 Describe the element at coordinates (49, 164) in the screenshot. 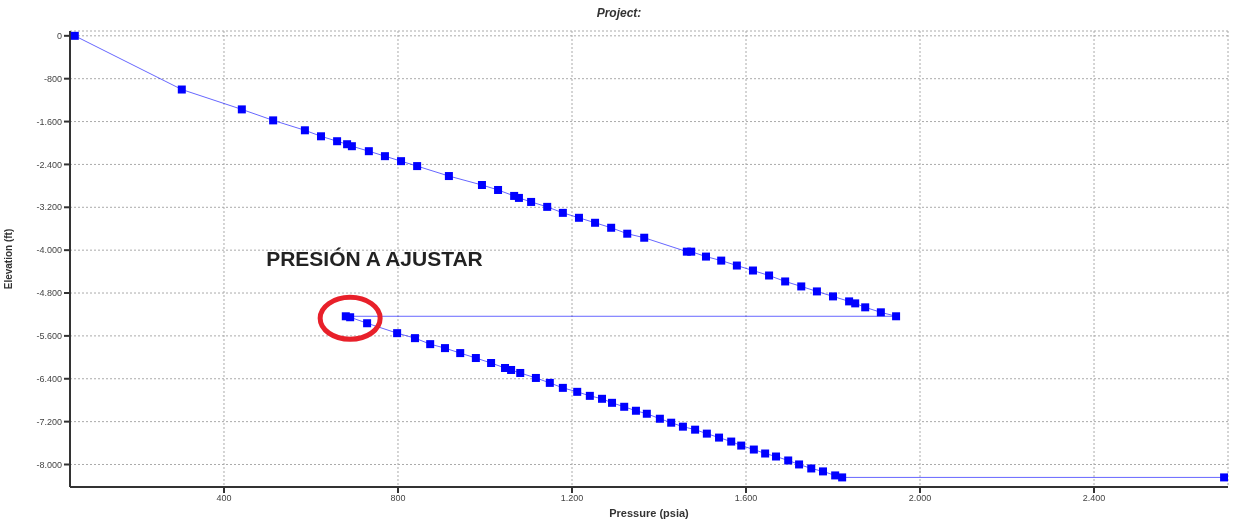

I see `y-tick-label: -2.400` at that location.